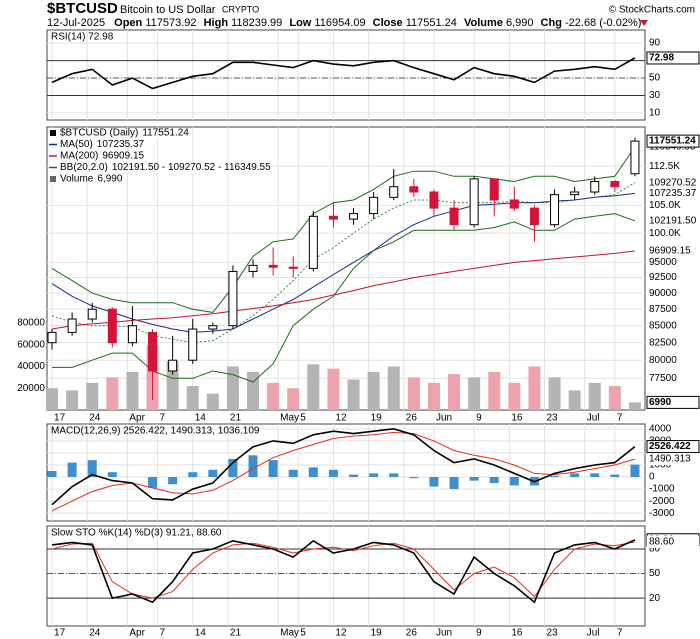  What do you see at coordinates (663, 325) in the screenshot?
I see `y-tick-label: 85000` at bounding box center [663, 325].